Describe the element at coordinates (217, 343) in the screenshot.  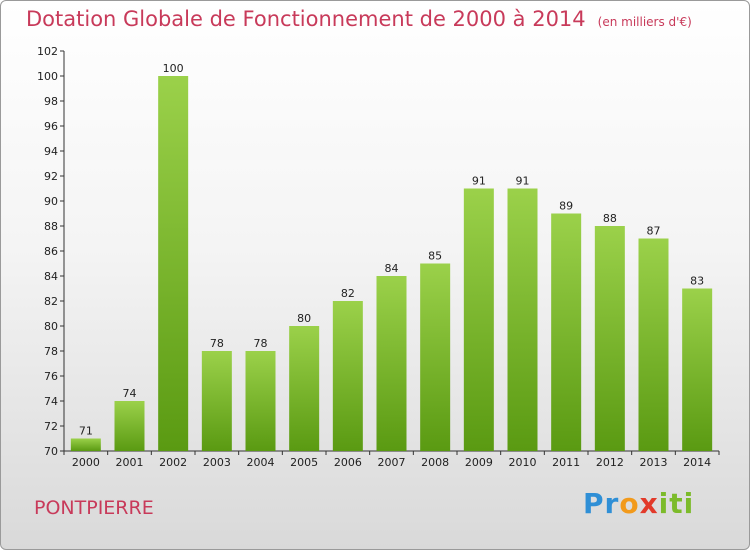
I see `value-label-2003: 78` at that location.